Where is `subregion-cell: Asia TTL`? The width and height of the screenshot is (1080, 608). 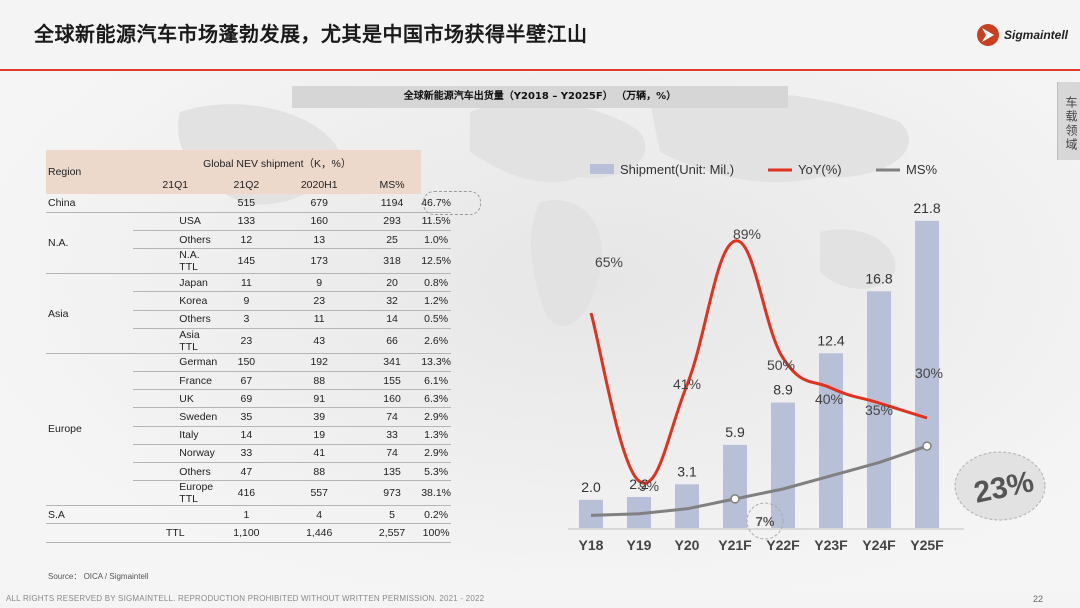
subregion-cell: Asia TTL is located at coordinates (175, 341).